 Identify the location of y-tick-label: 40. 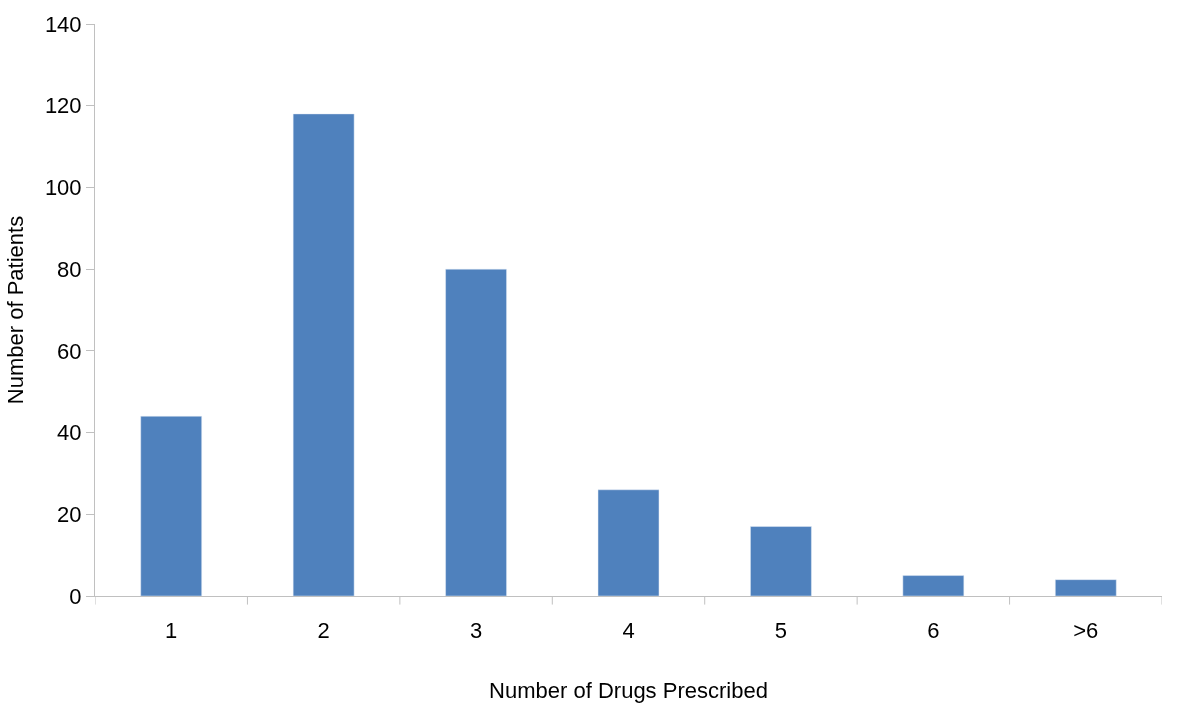
(69, 433).